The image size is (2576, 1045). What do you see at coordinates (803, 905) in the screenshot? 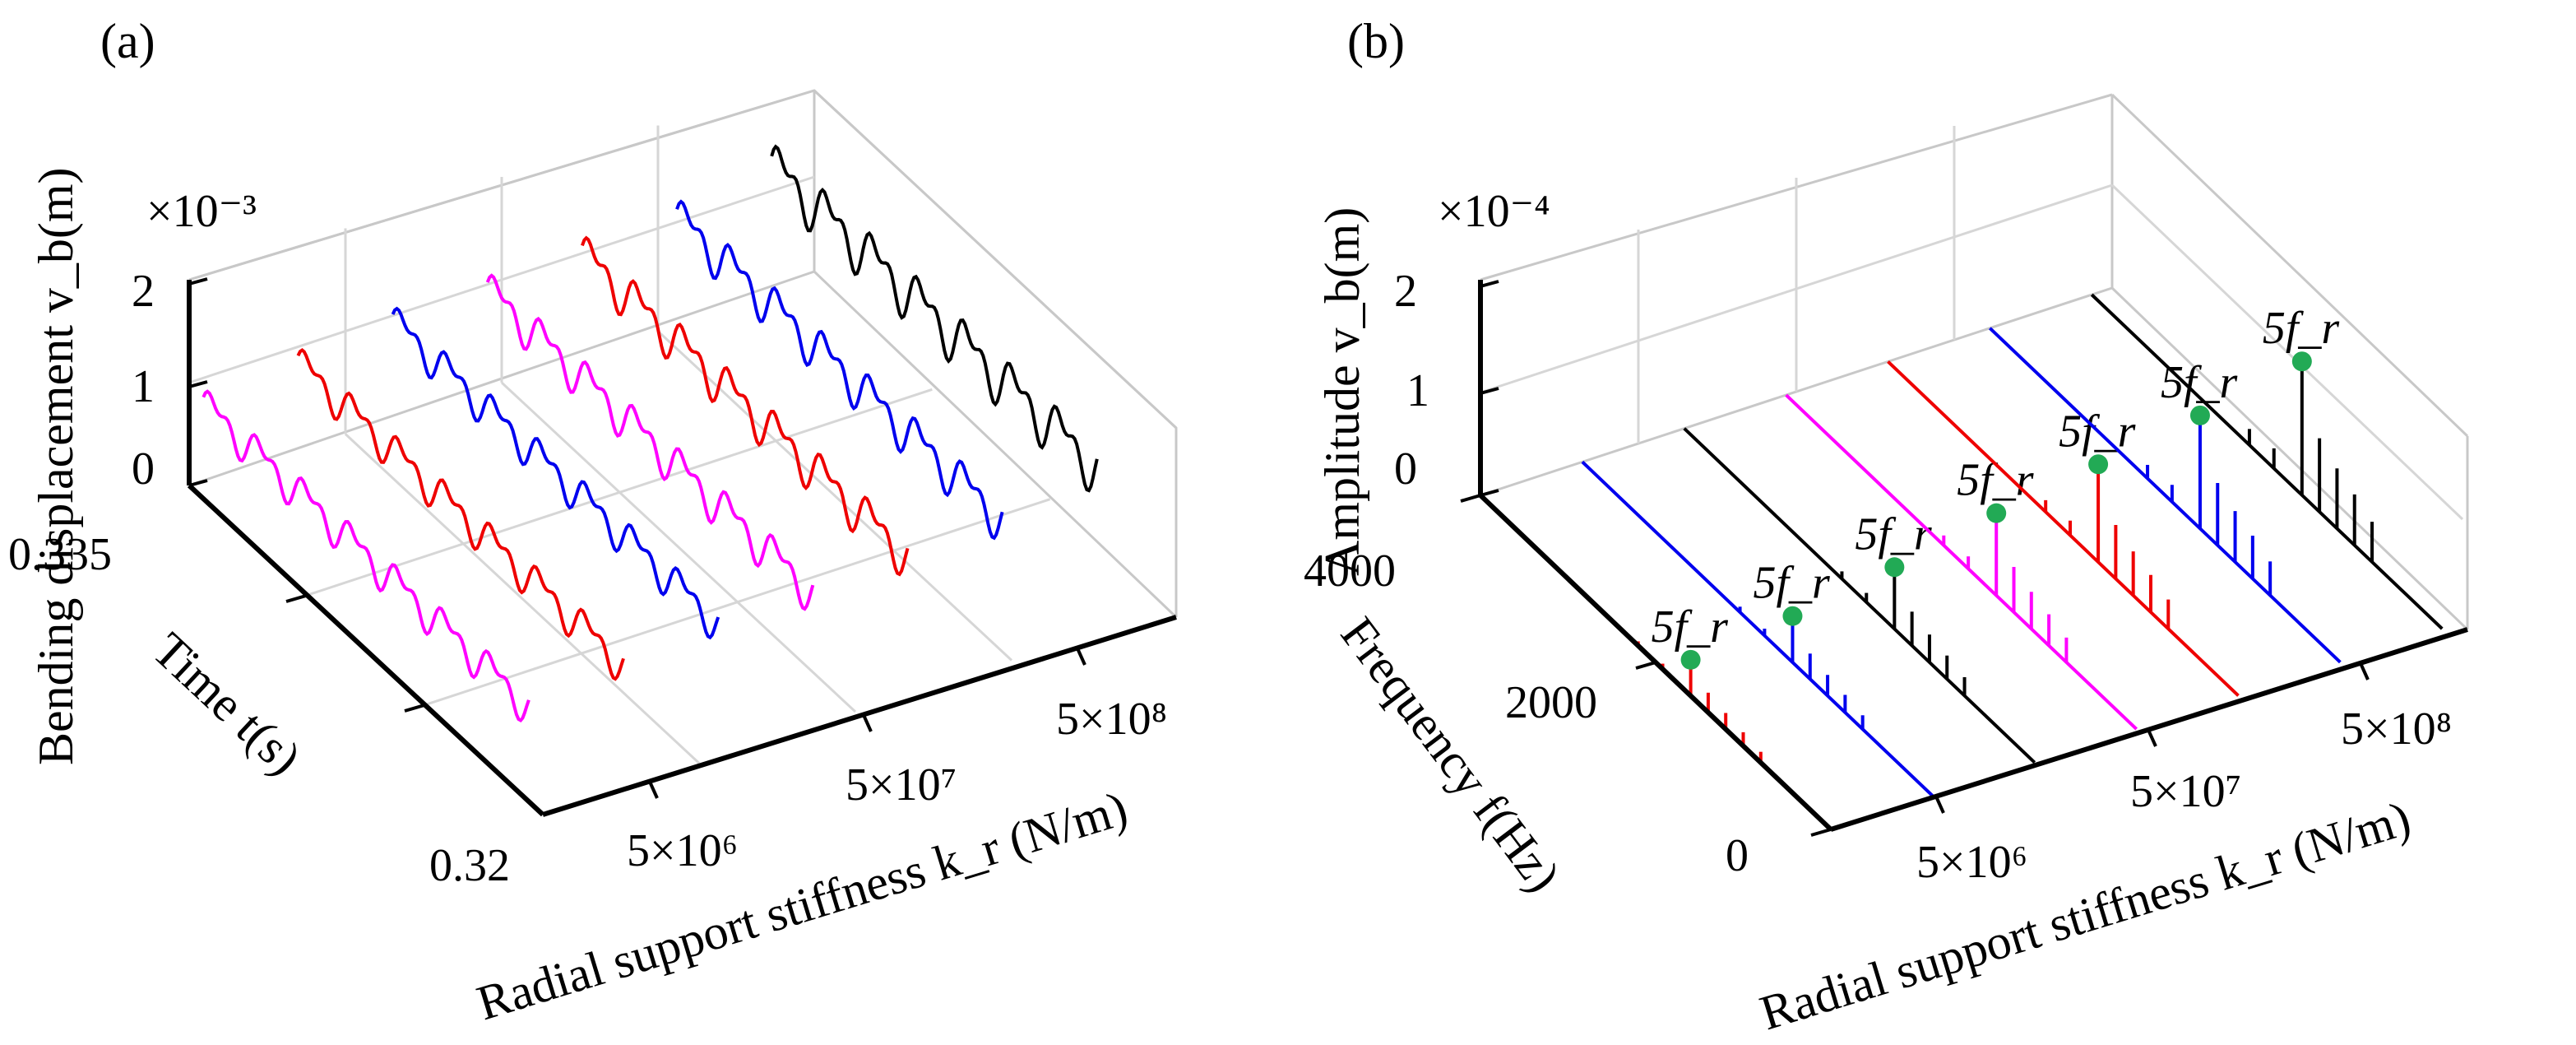
I see `panel-a-stiffness-axis-label: Radial support stiffness k_r (N/m)` at bounding box center [803, 905].